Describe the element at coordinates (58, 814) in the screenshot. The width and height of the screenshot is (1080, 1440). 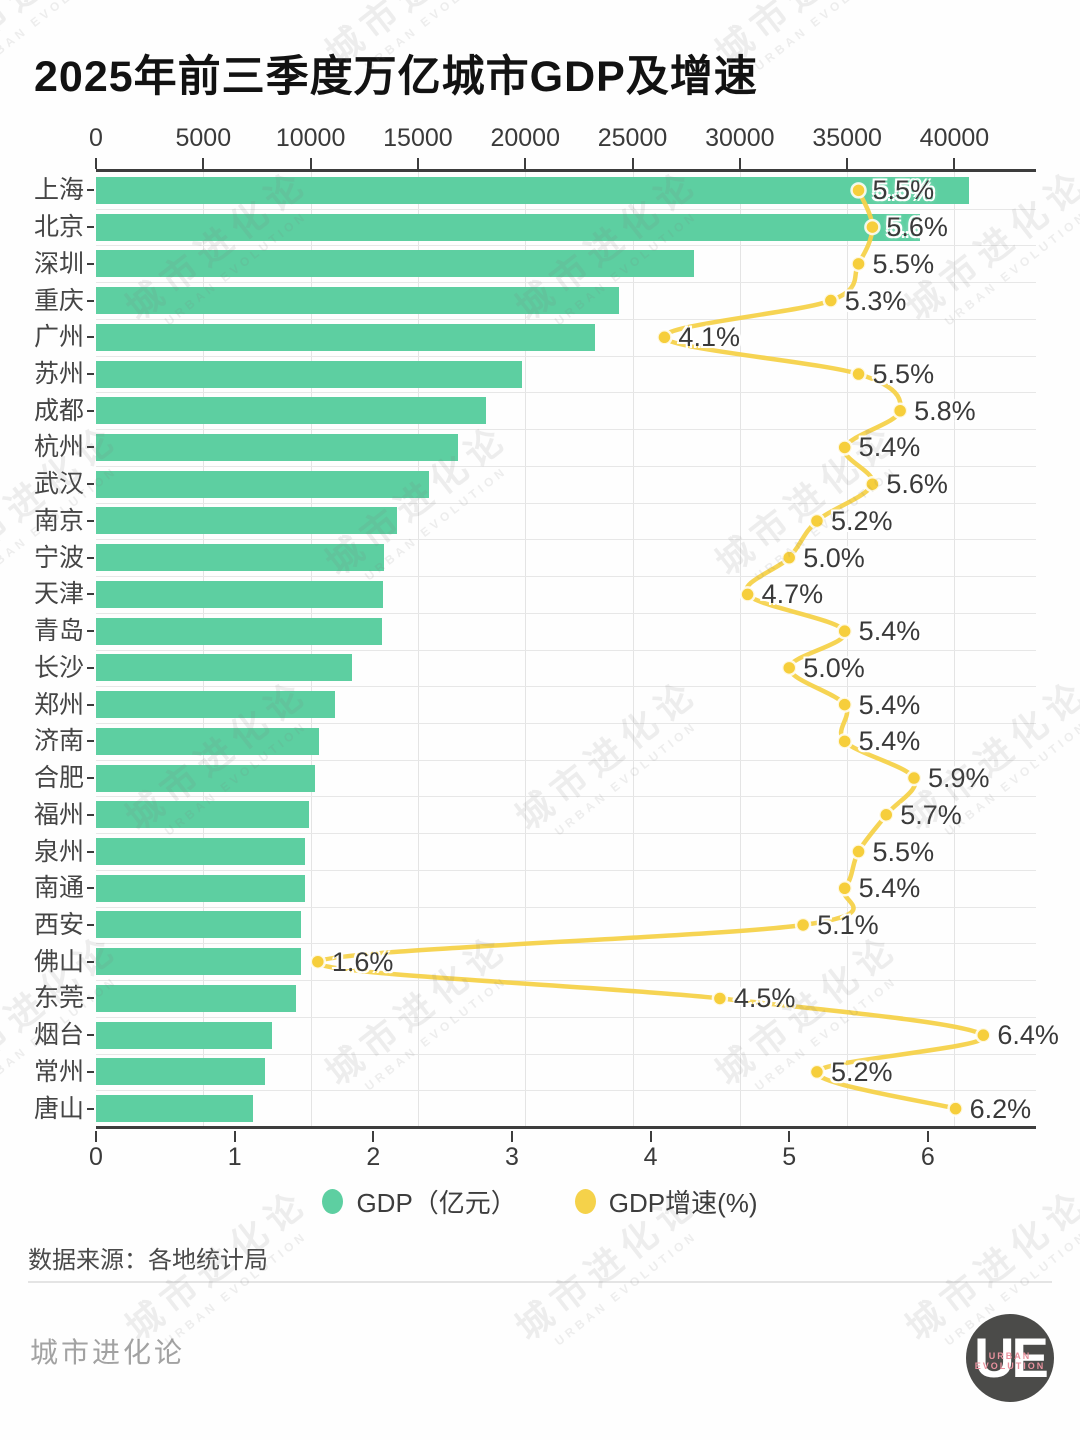
I see `city-label: 福州` at that location.